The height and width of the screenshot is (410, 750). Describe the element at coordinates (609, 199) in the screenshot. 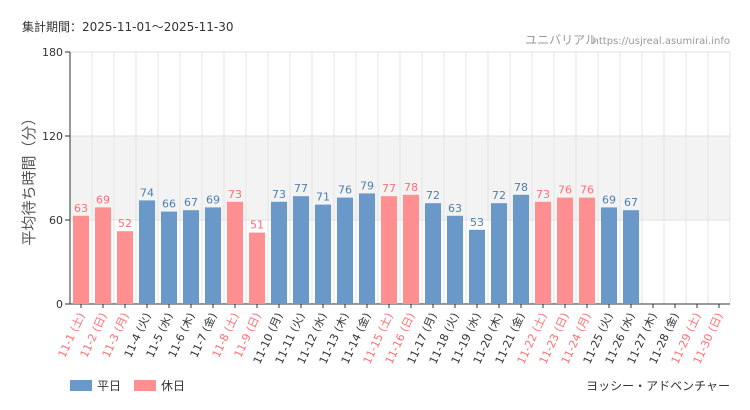

I see `value-label-25: 69` at that location.